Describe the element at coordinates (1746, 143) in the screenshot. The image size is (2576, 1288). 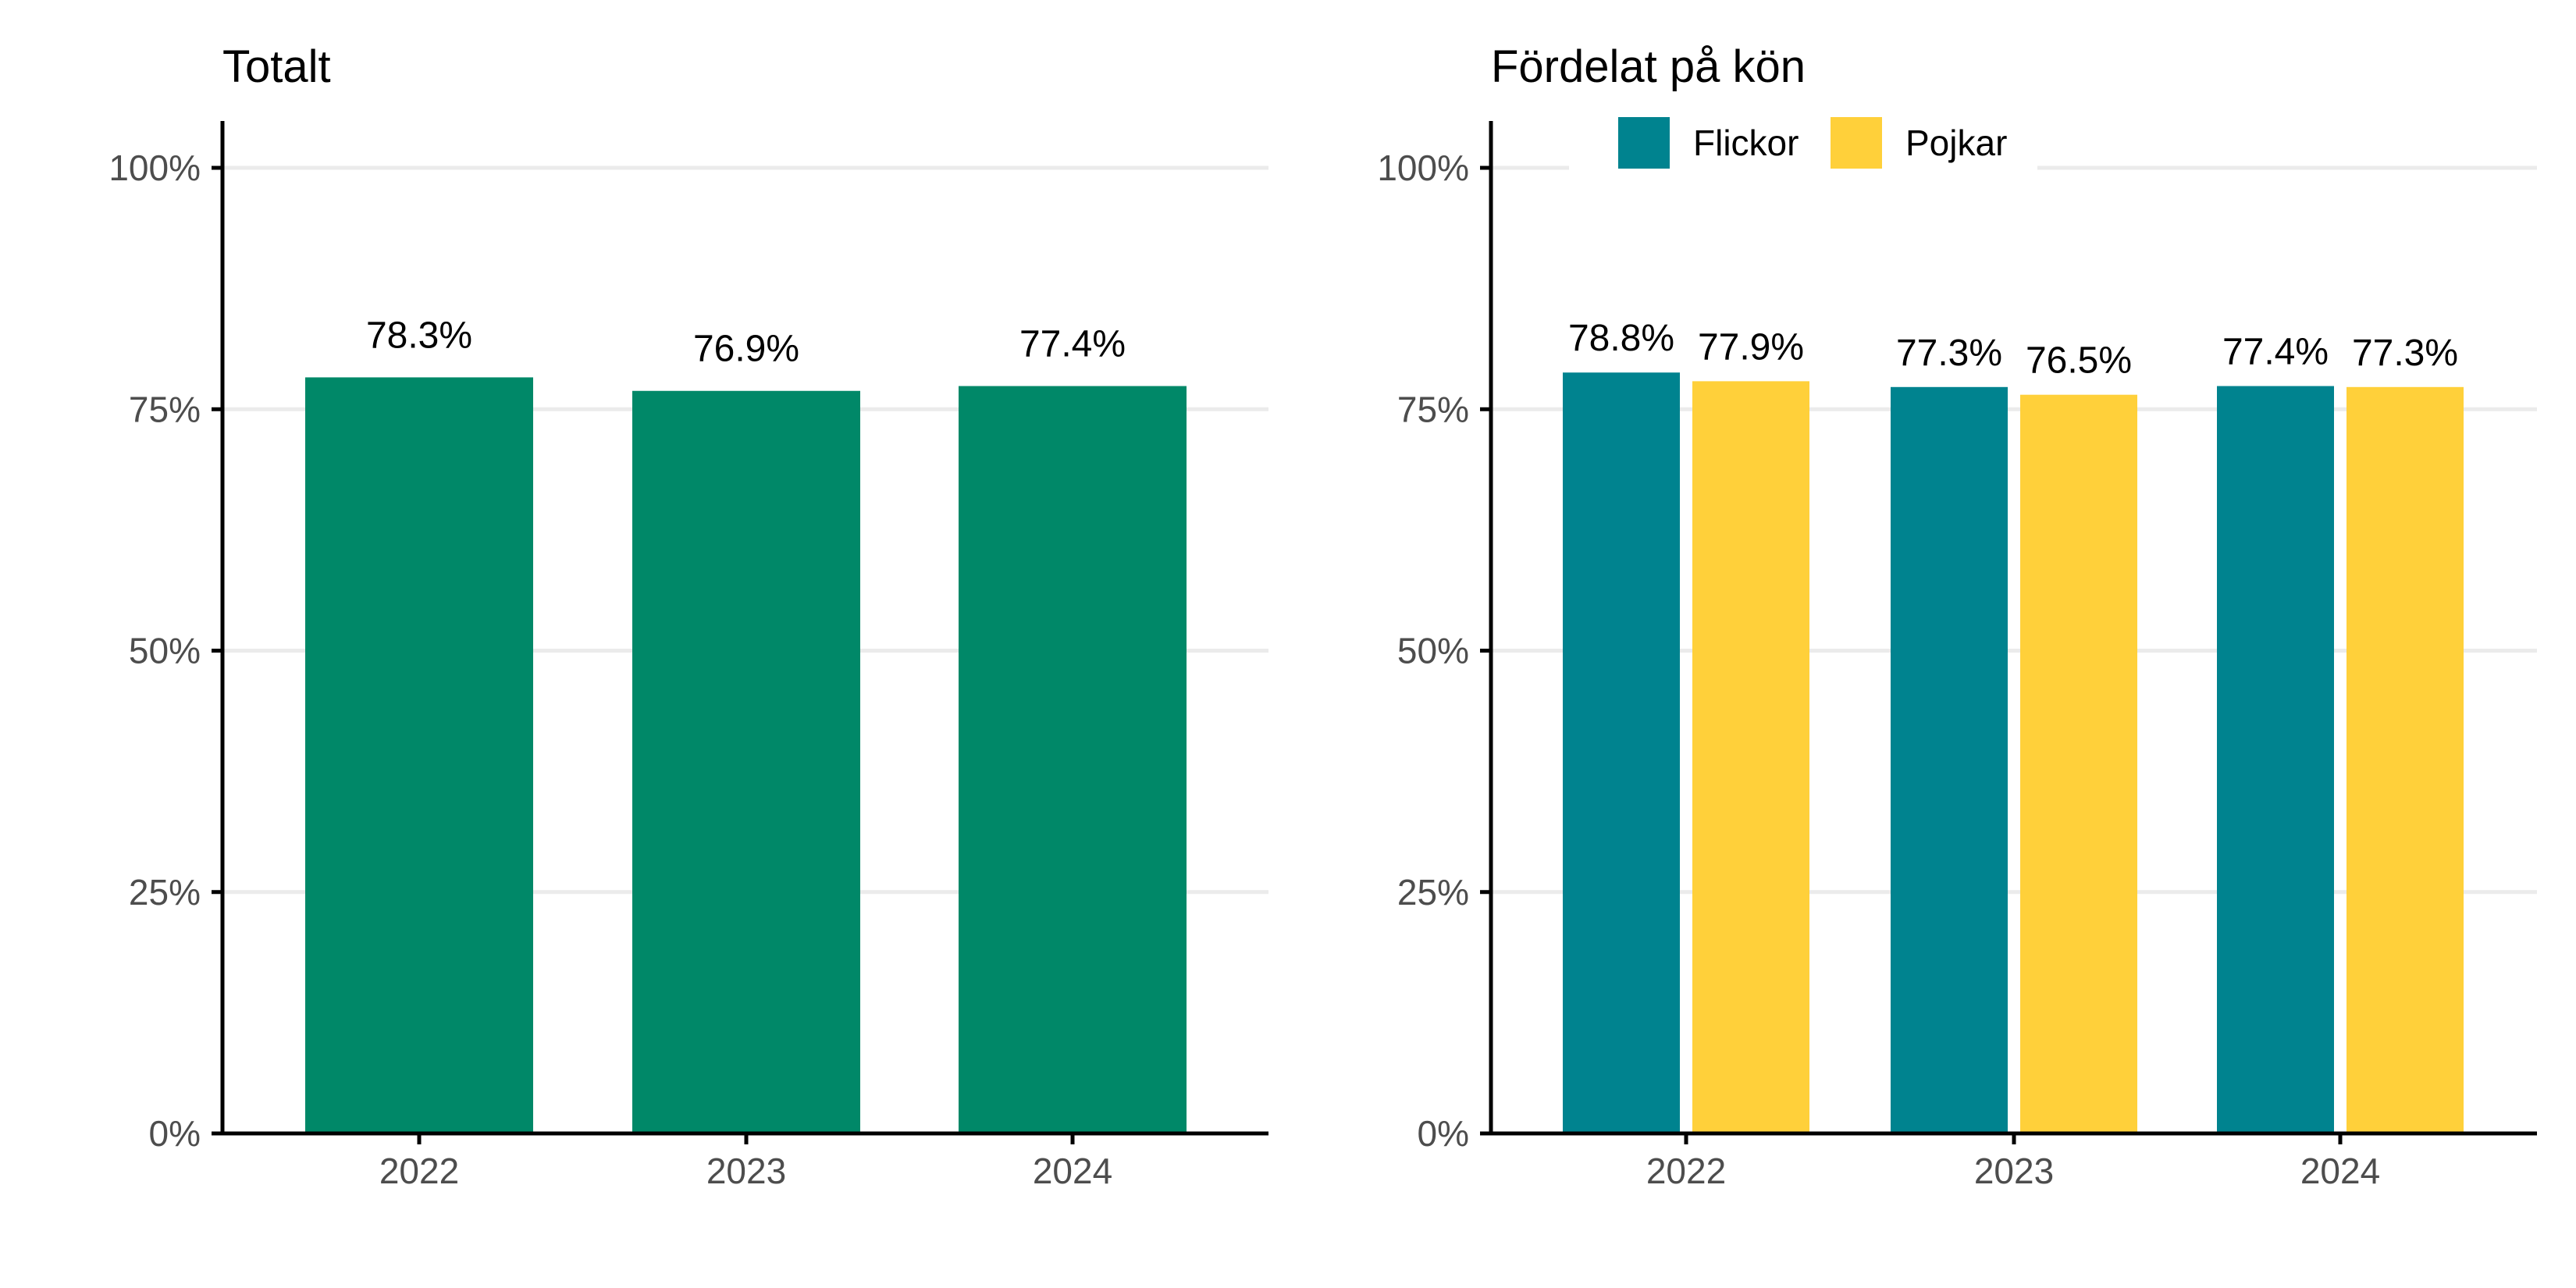
I see `legend-label-flickor: Flickor` at that location.